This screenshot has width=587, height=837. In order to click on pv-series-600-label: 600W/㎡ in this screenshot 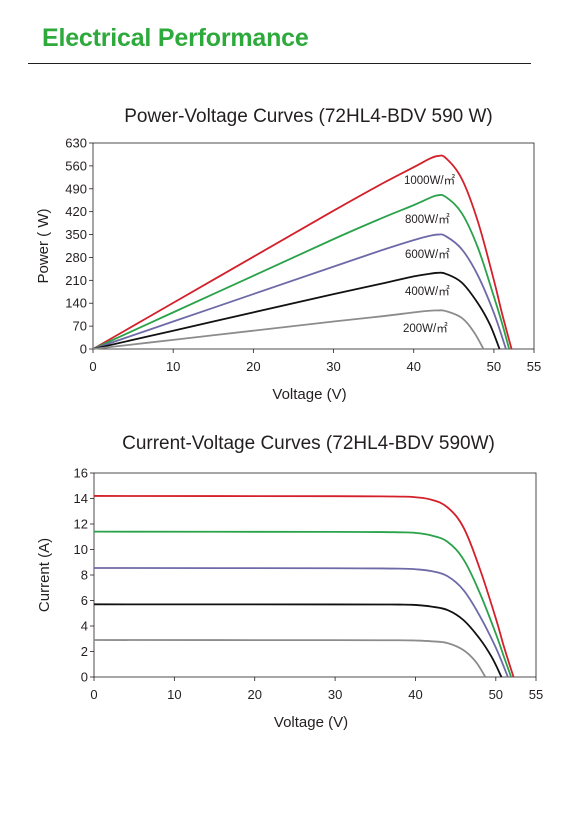, I will do `click(427, 254)`.